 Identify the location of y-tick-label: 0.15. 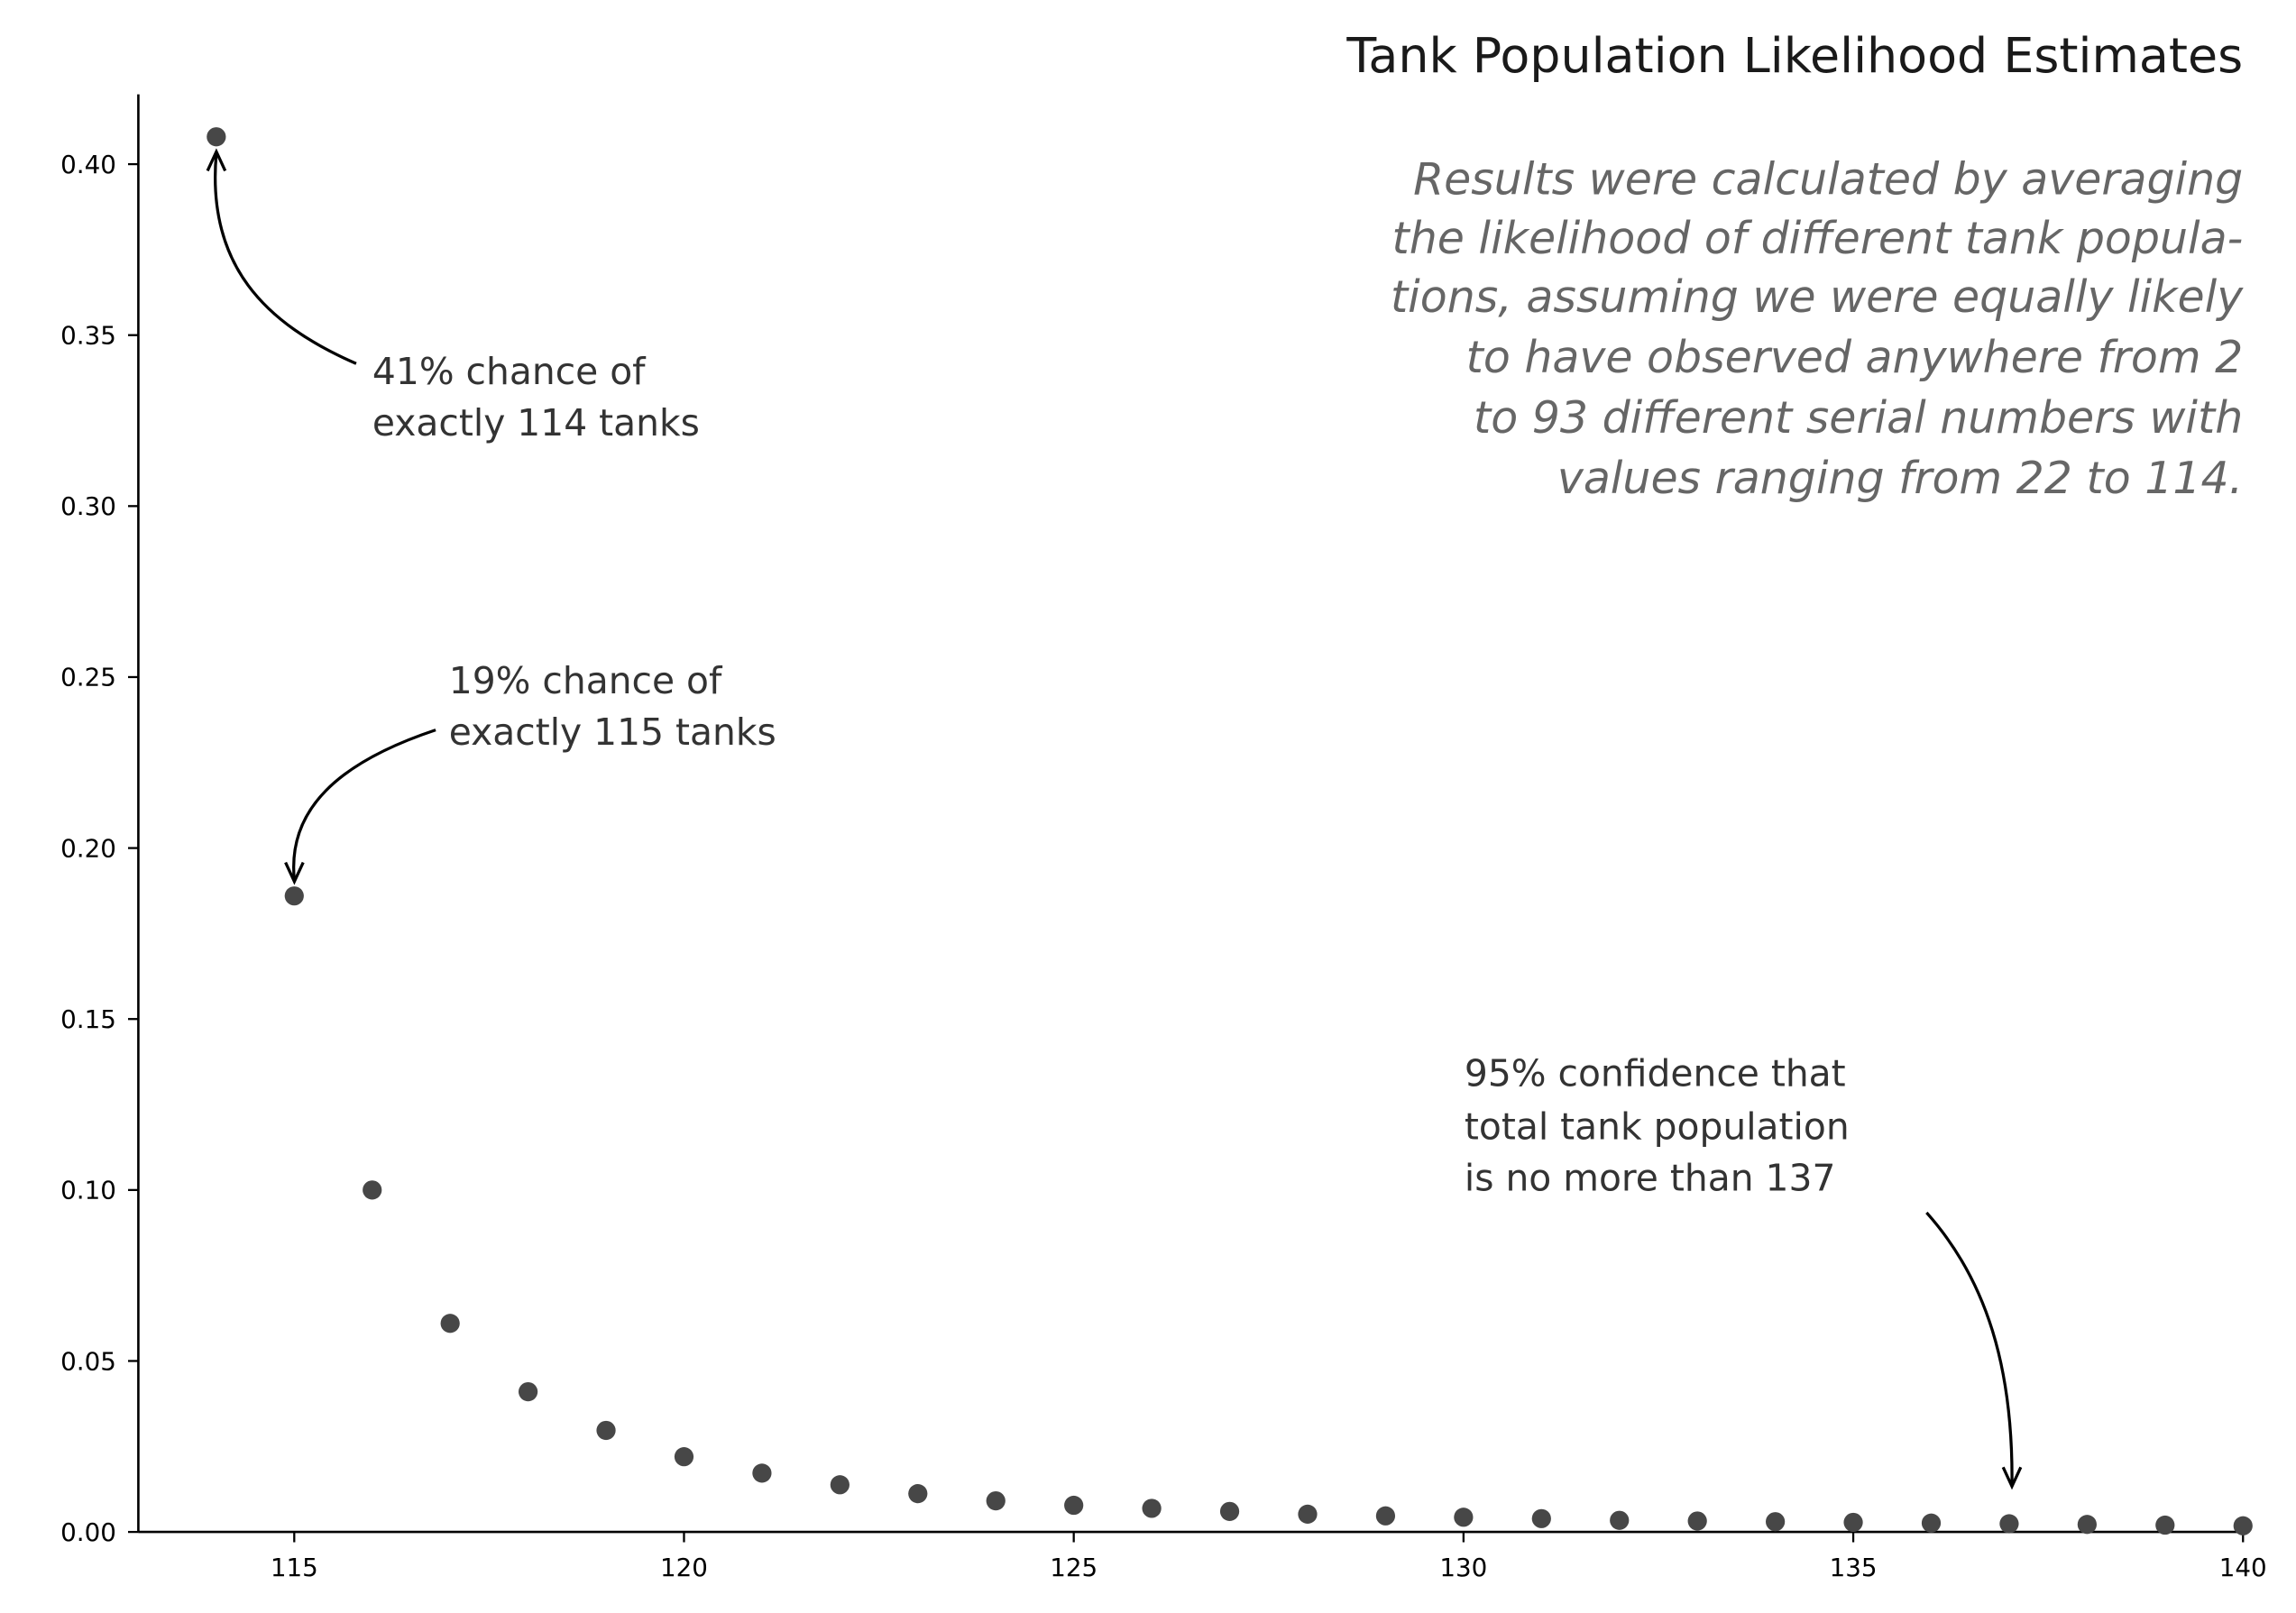
(88, 1019).